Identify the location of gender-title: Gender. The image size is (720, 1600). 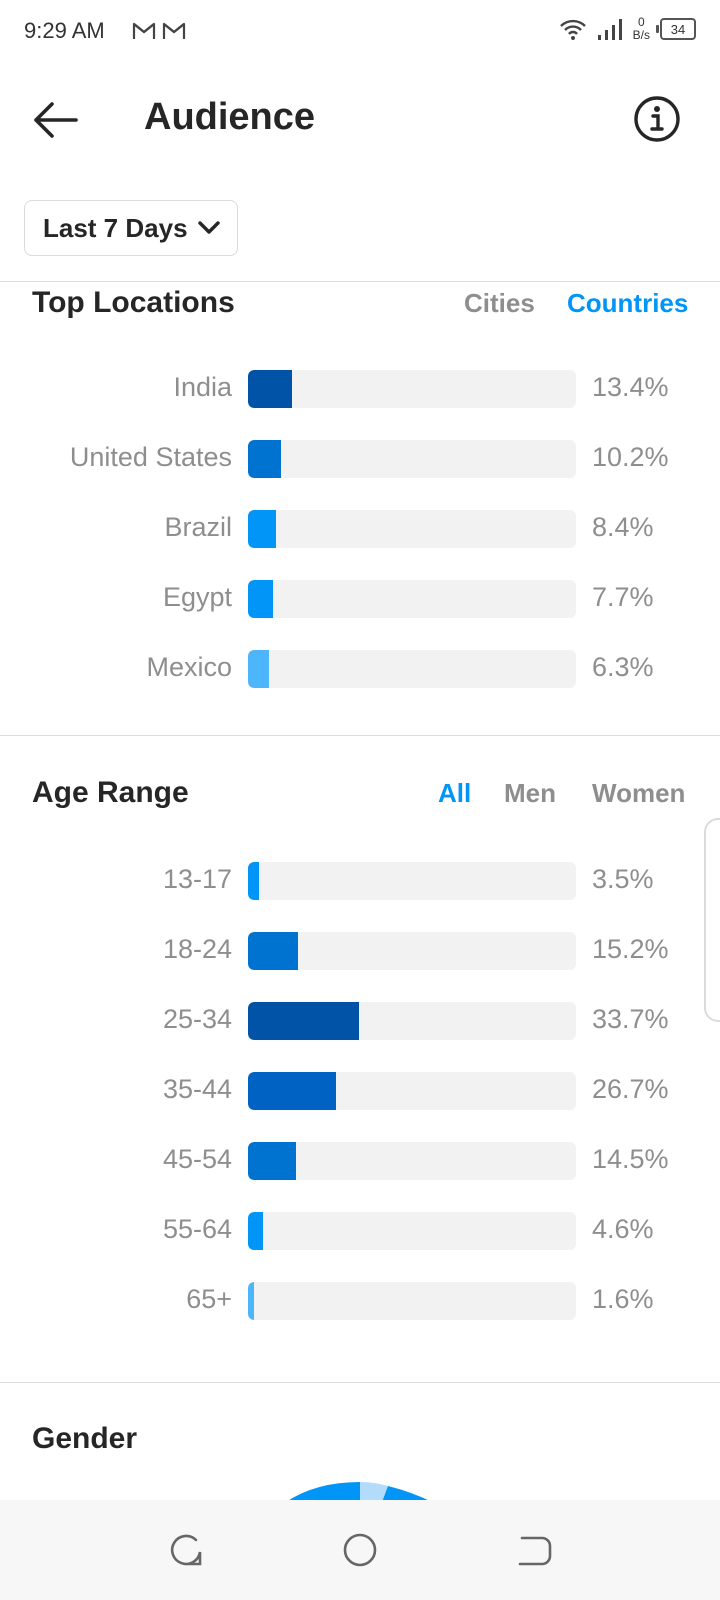
(85, 1438).